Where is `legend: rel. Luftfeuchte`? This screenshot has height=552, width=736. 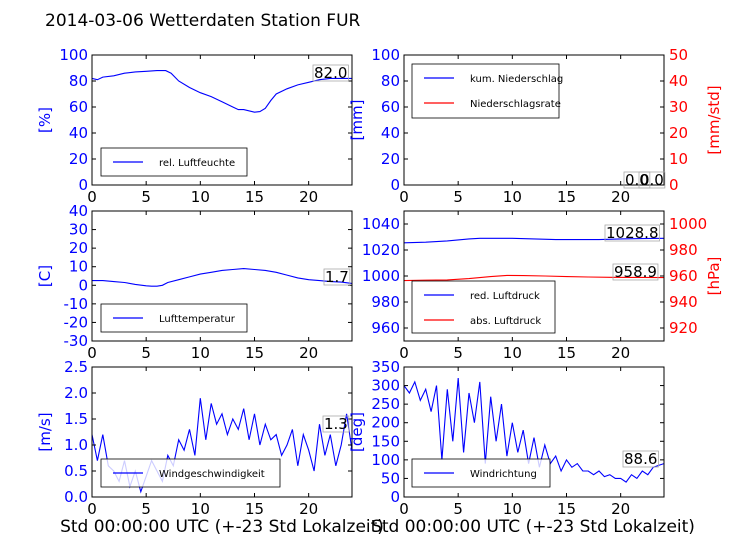
legend: rel. Luftfeuchte is located at coordinates (174, 162).